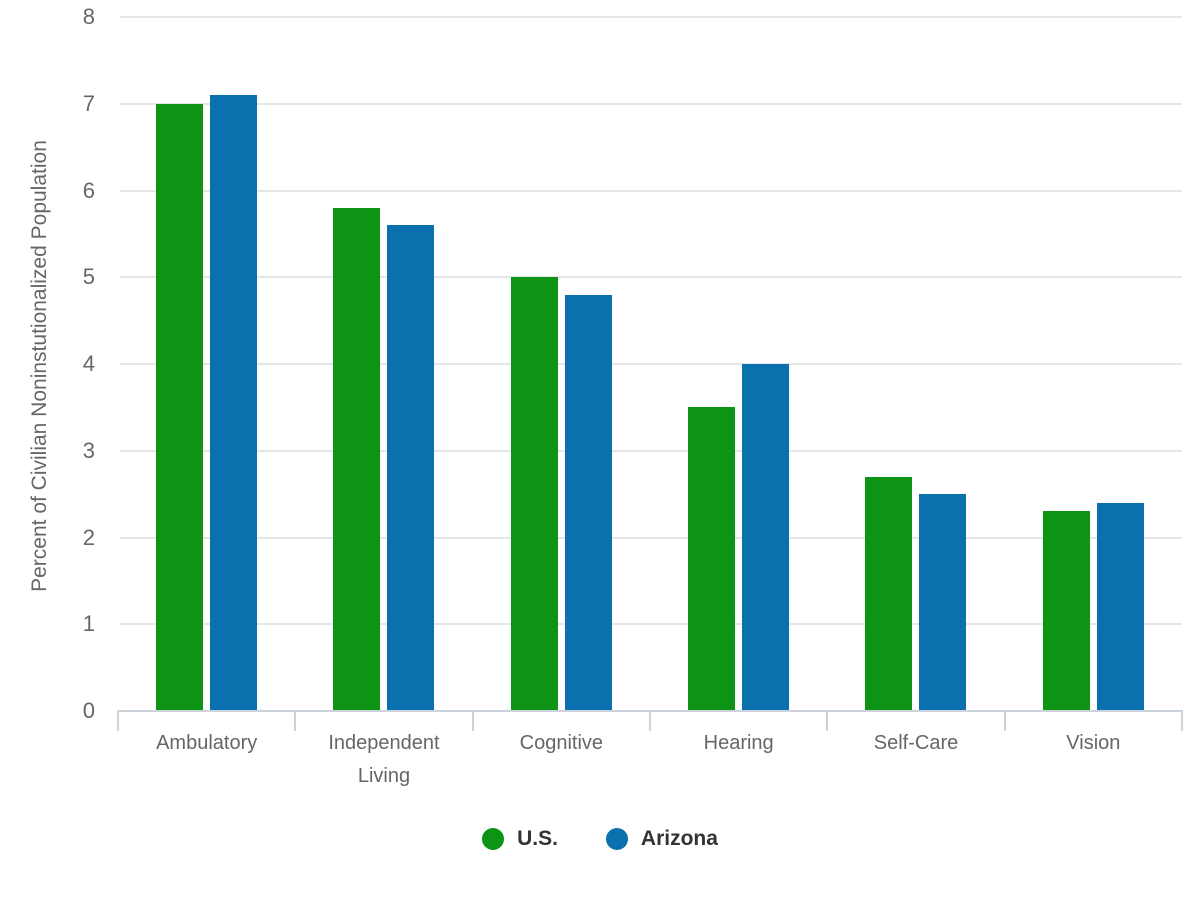  I want to click on x-axis-label-independent-living: Independent Living, so click(384, 759).